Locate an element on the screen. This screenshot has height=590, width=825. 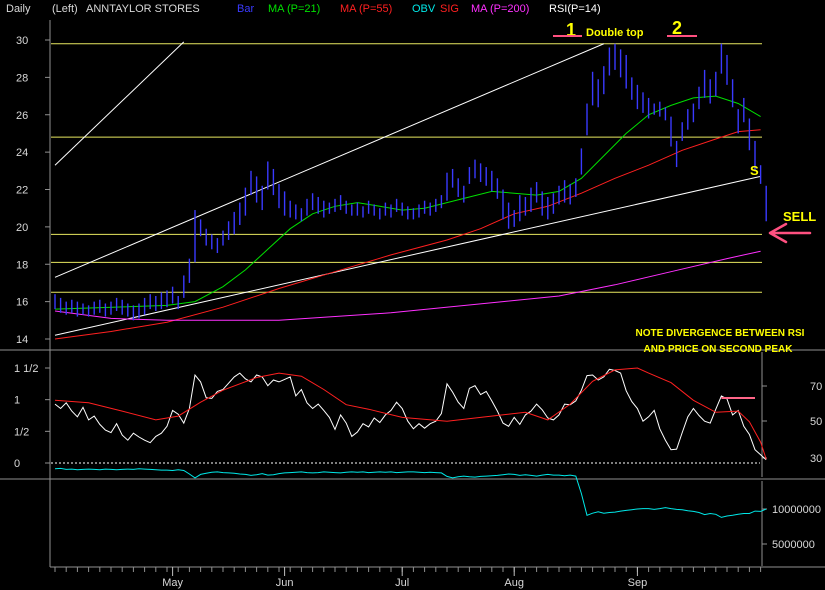
rsi-right-tick-label: 70 is located at coordinates (816, 387).